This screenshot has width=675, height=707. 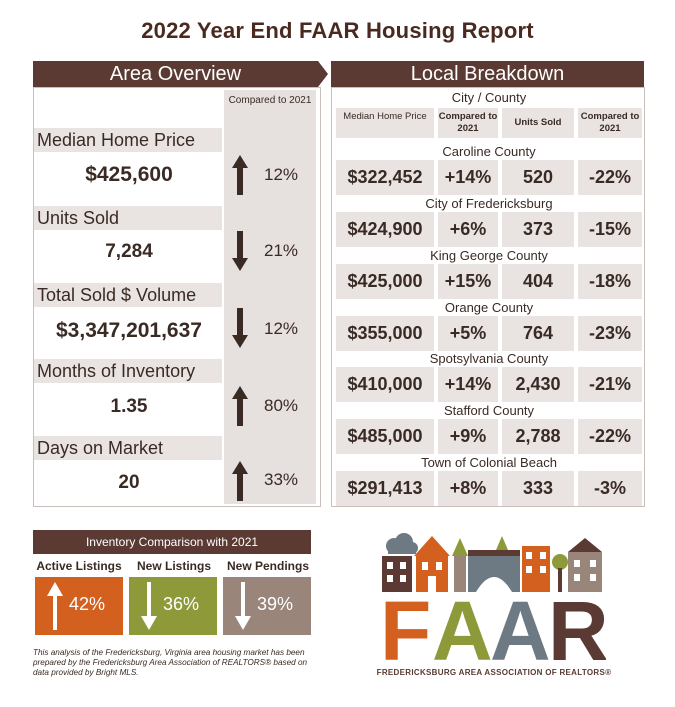 What do you see at coordinates (281, 405) in the screenshot?
I see `metric-change-months-inventory: 80%` at bounding box center [281, 405].